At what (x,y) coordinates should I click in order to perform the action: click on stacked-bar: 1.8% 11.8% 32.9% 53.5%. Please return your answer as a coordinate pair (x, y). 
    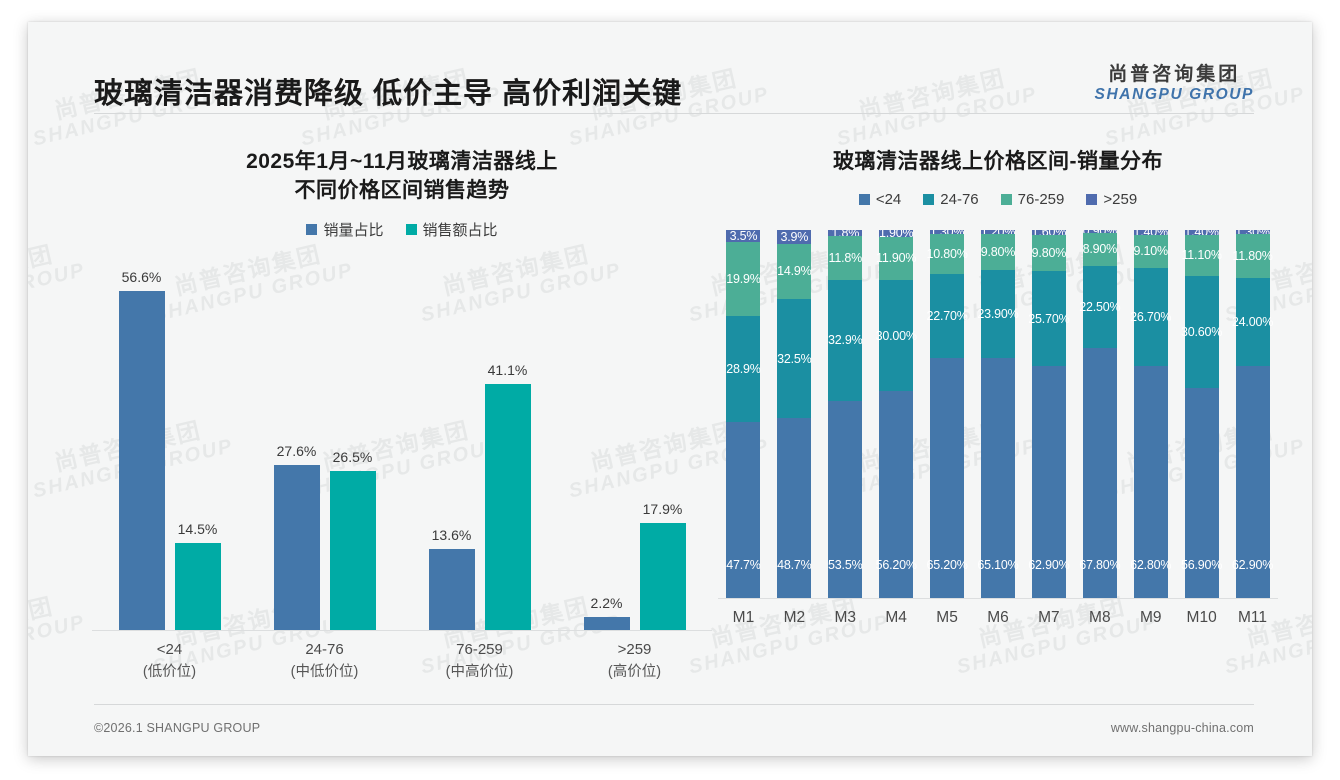
    Looking at the image, I should click on (845, 413).